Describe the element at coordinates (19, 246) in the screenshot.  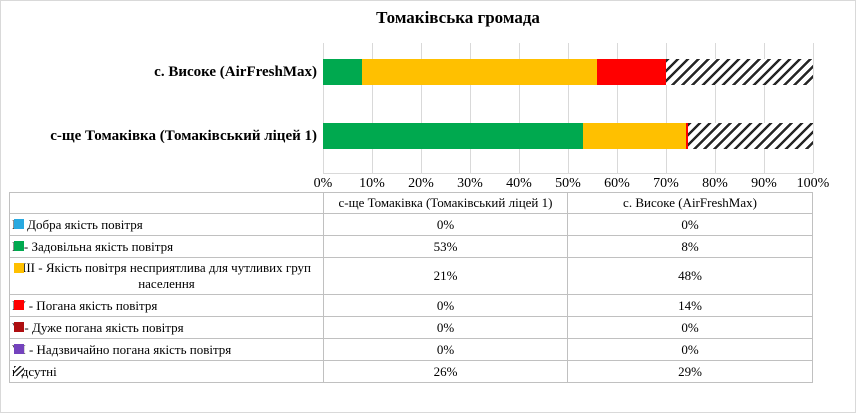
I see `legend-key-green-icon` at that location.